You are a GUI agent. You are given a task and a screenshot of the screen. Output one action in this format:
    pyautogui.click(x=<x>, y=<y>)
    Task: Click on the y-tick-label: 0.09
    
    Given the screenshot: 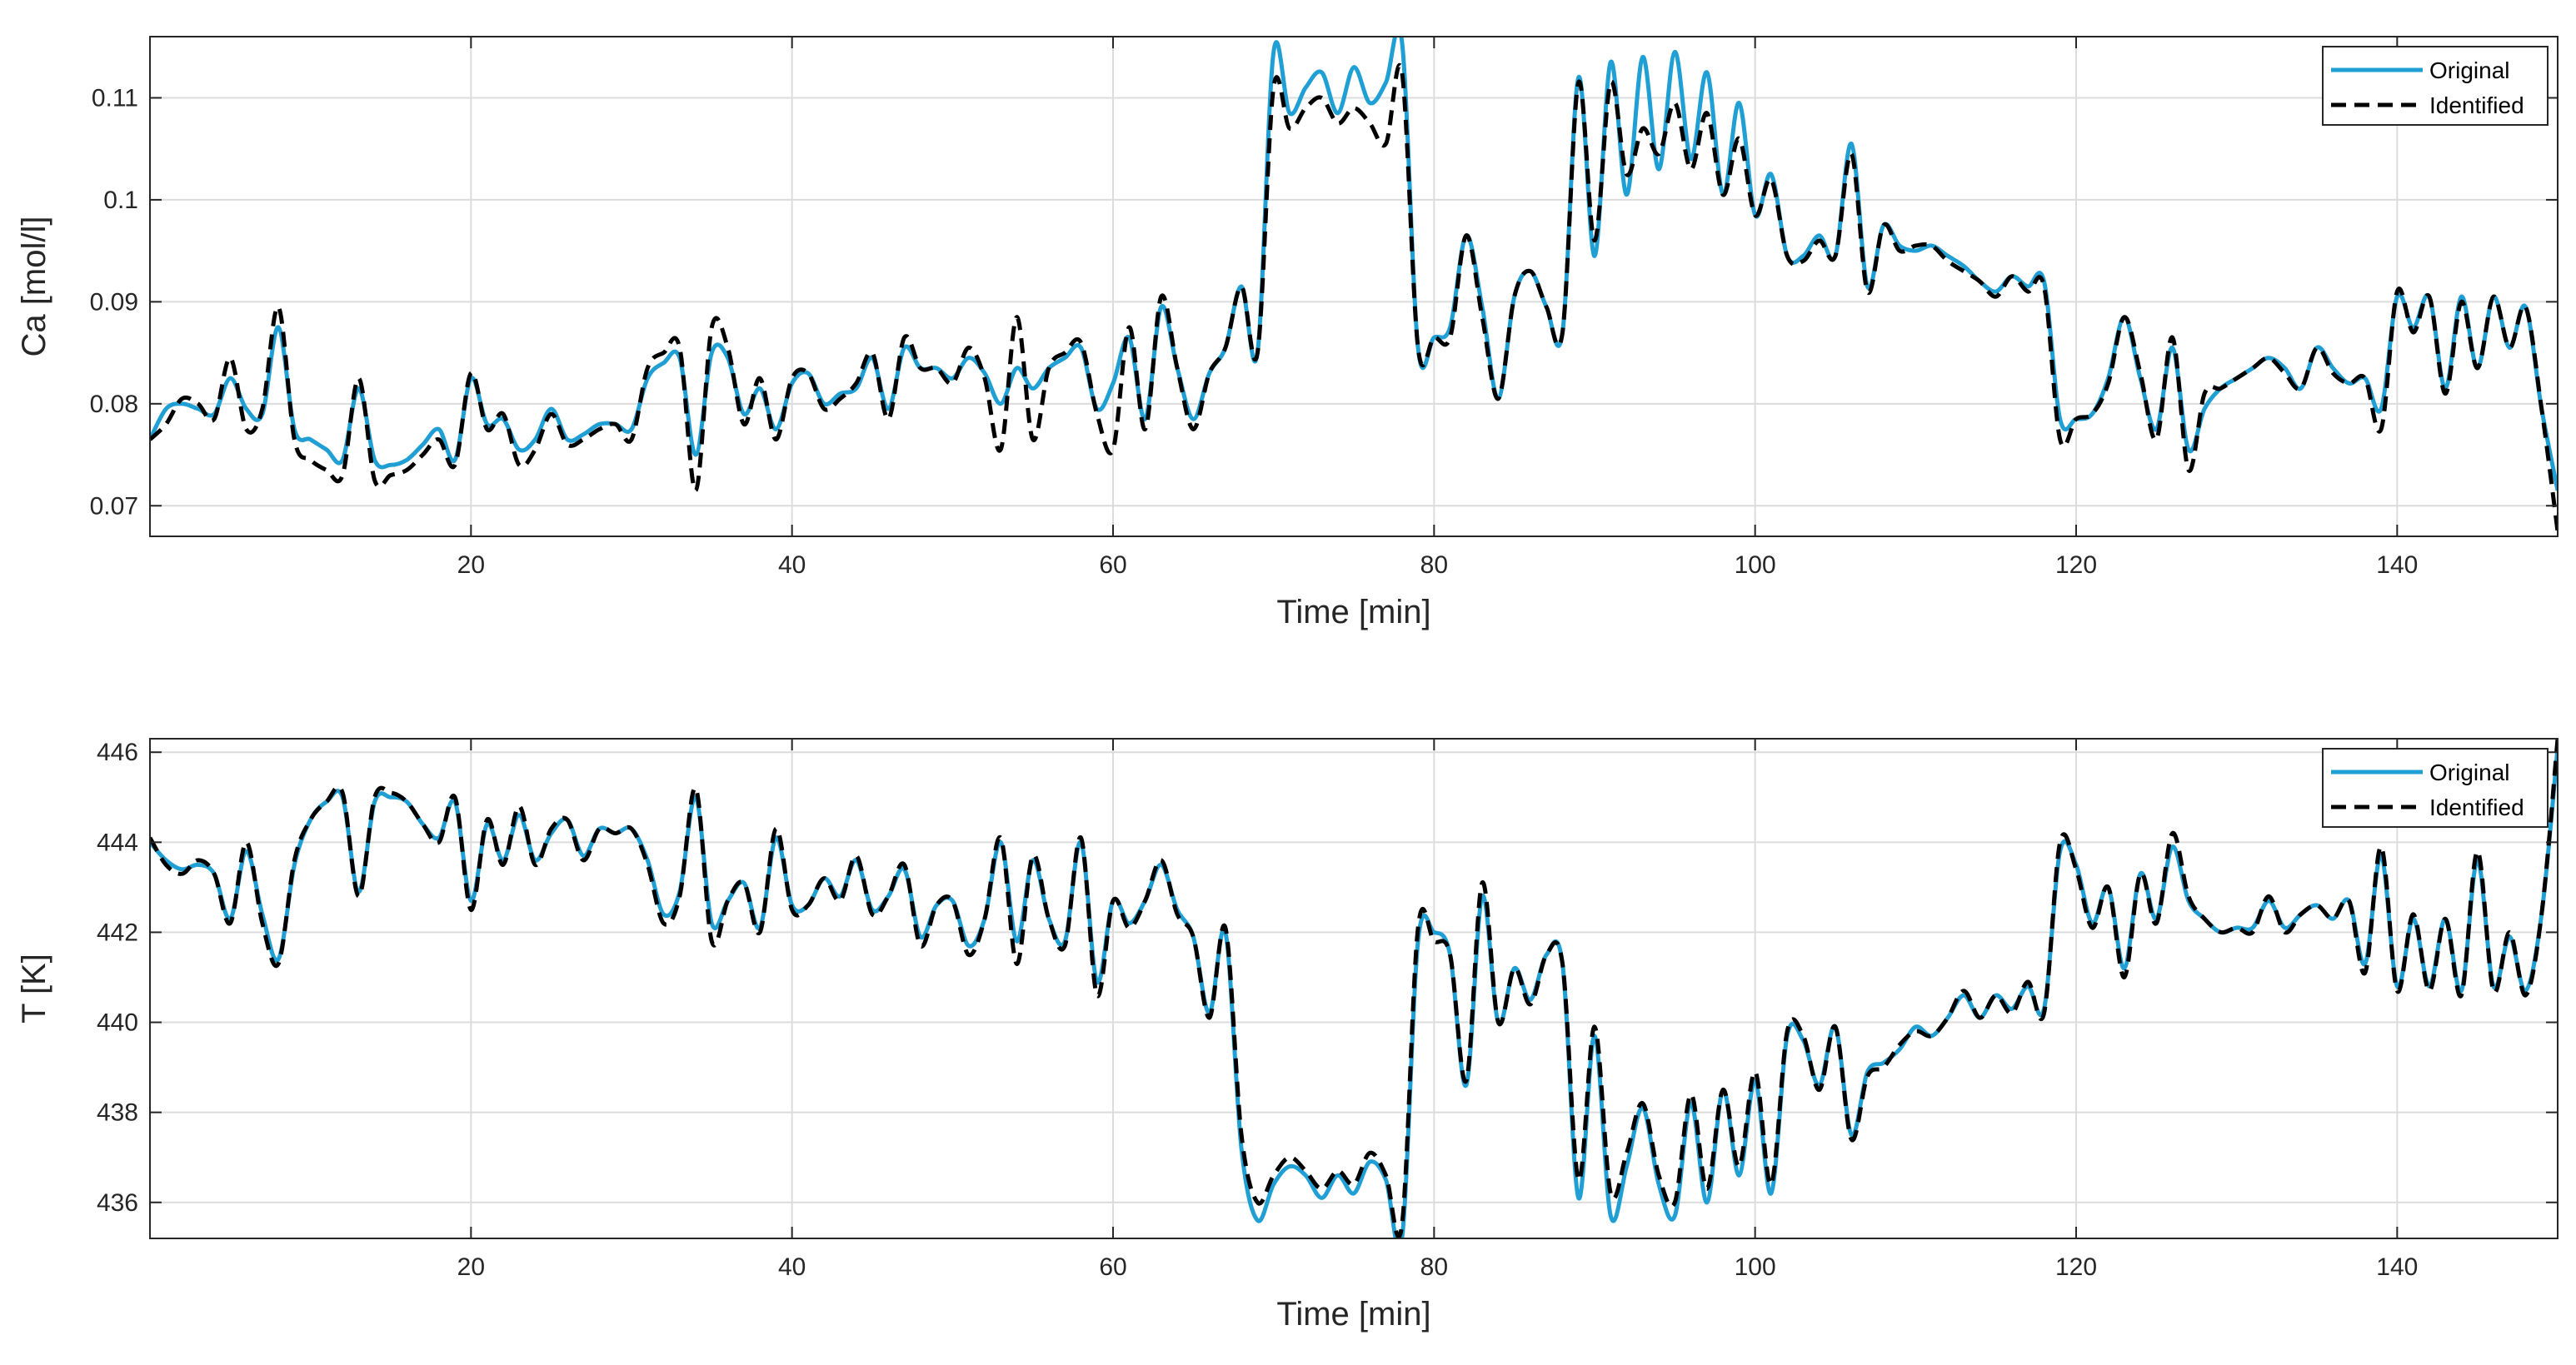 What is the action you would take?
    pyautogui.click(x=114, y=302)
    